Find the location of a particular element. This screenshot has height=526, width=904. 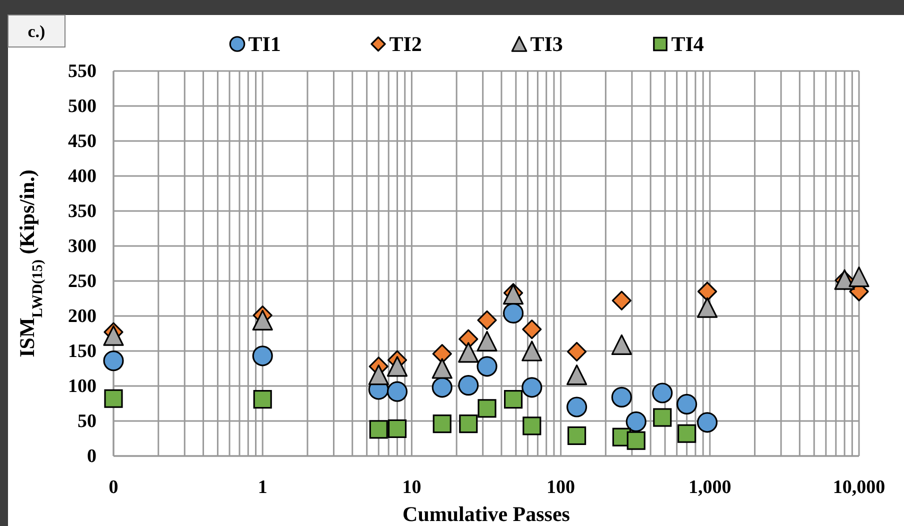

y-tick-label: 100 is located at coordinates (82, 386).